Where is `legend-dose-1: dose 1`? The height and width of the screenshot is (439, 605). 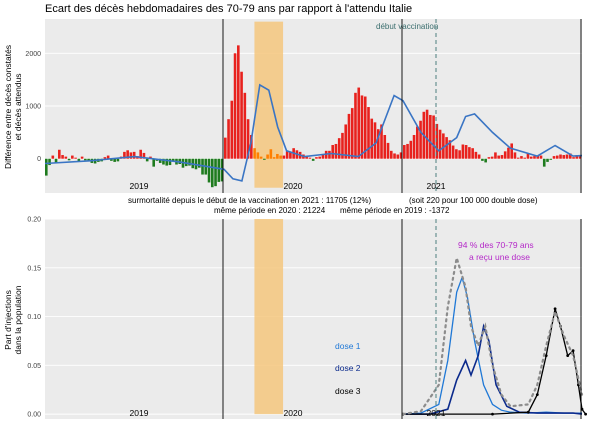 legend-dose-1: dose 1 is located at coordinates (348, 346).